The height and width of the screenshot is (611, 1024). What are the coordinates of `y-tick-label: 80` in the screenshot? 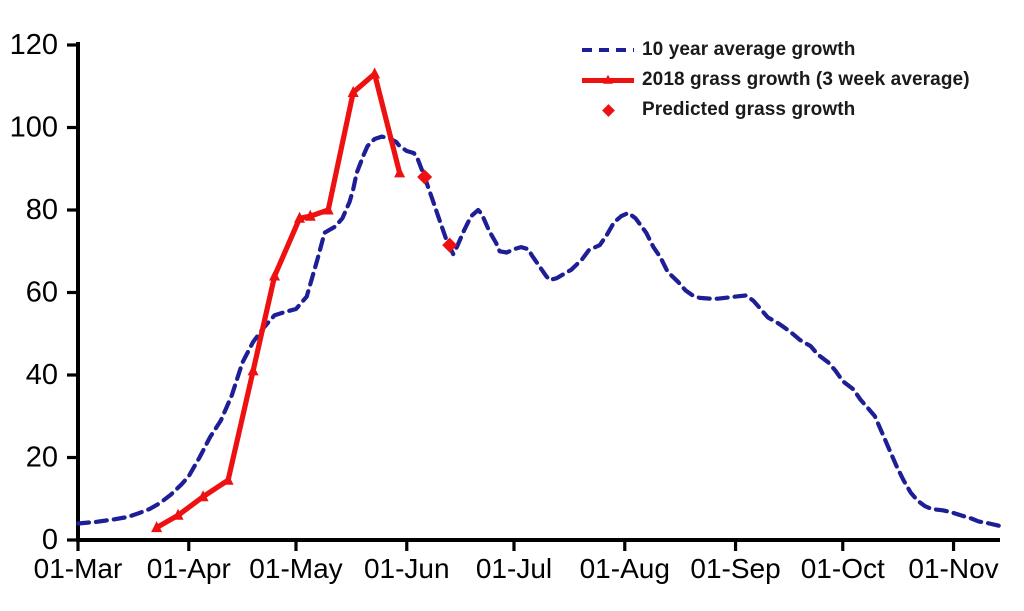 It's located at (42, 210).